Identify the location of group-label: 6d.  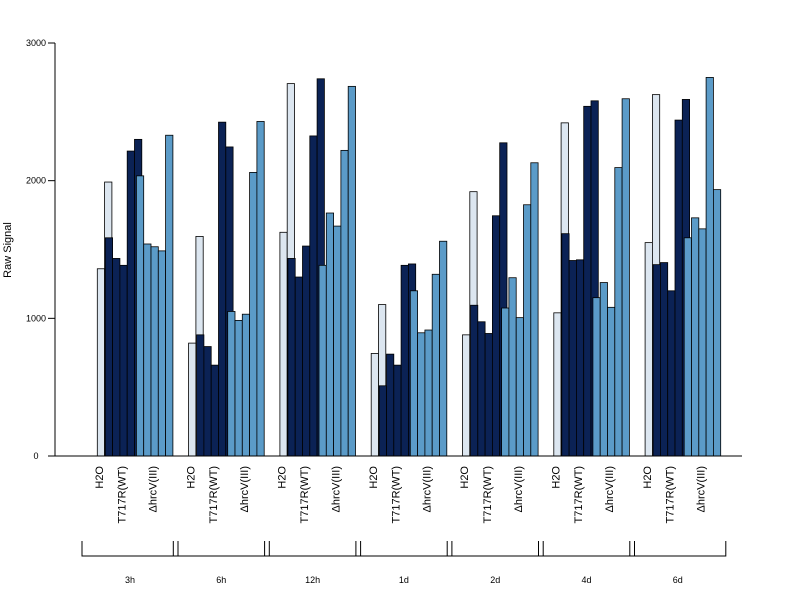
(678, 580).